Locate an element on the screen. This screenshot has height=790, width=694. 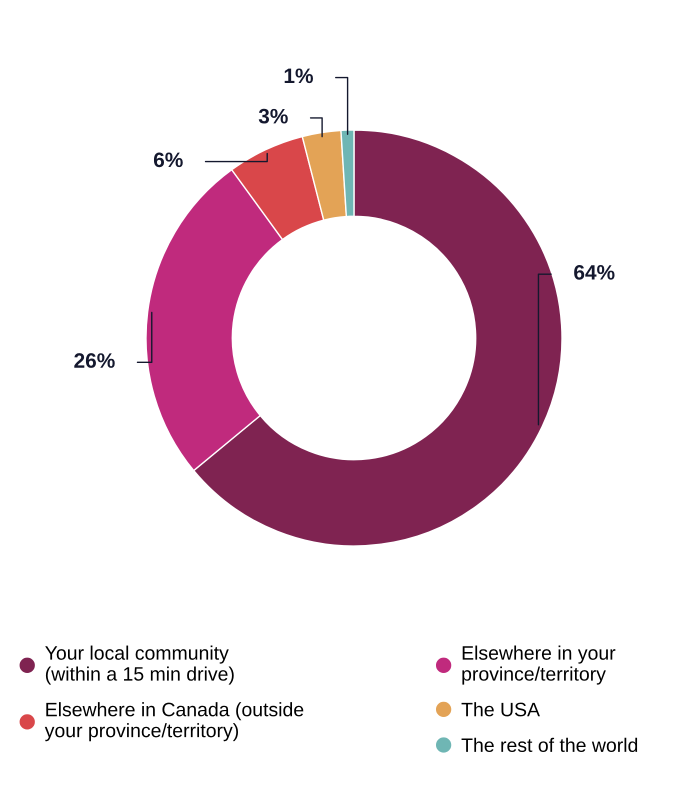
data-label: 26% is located at coordinates (94, 360).